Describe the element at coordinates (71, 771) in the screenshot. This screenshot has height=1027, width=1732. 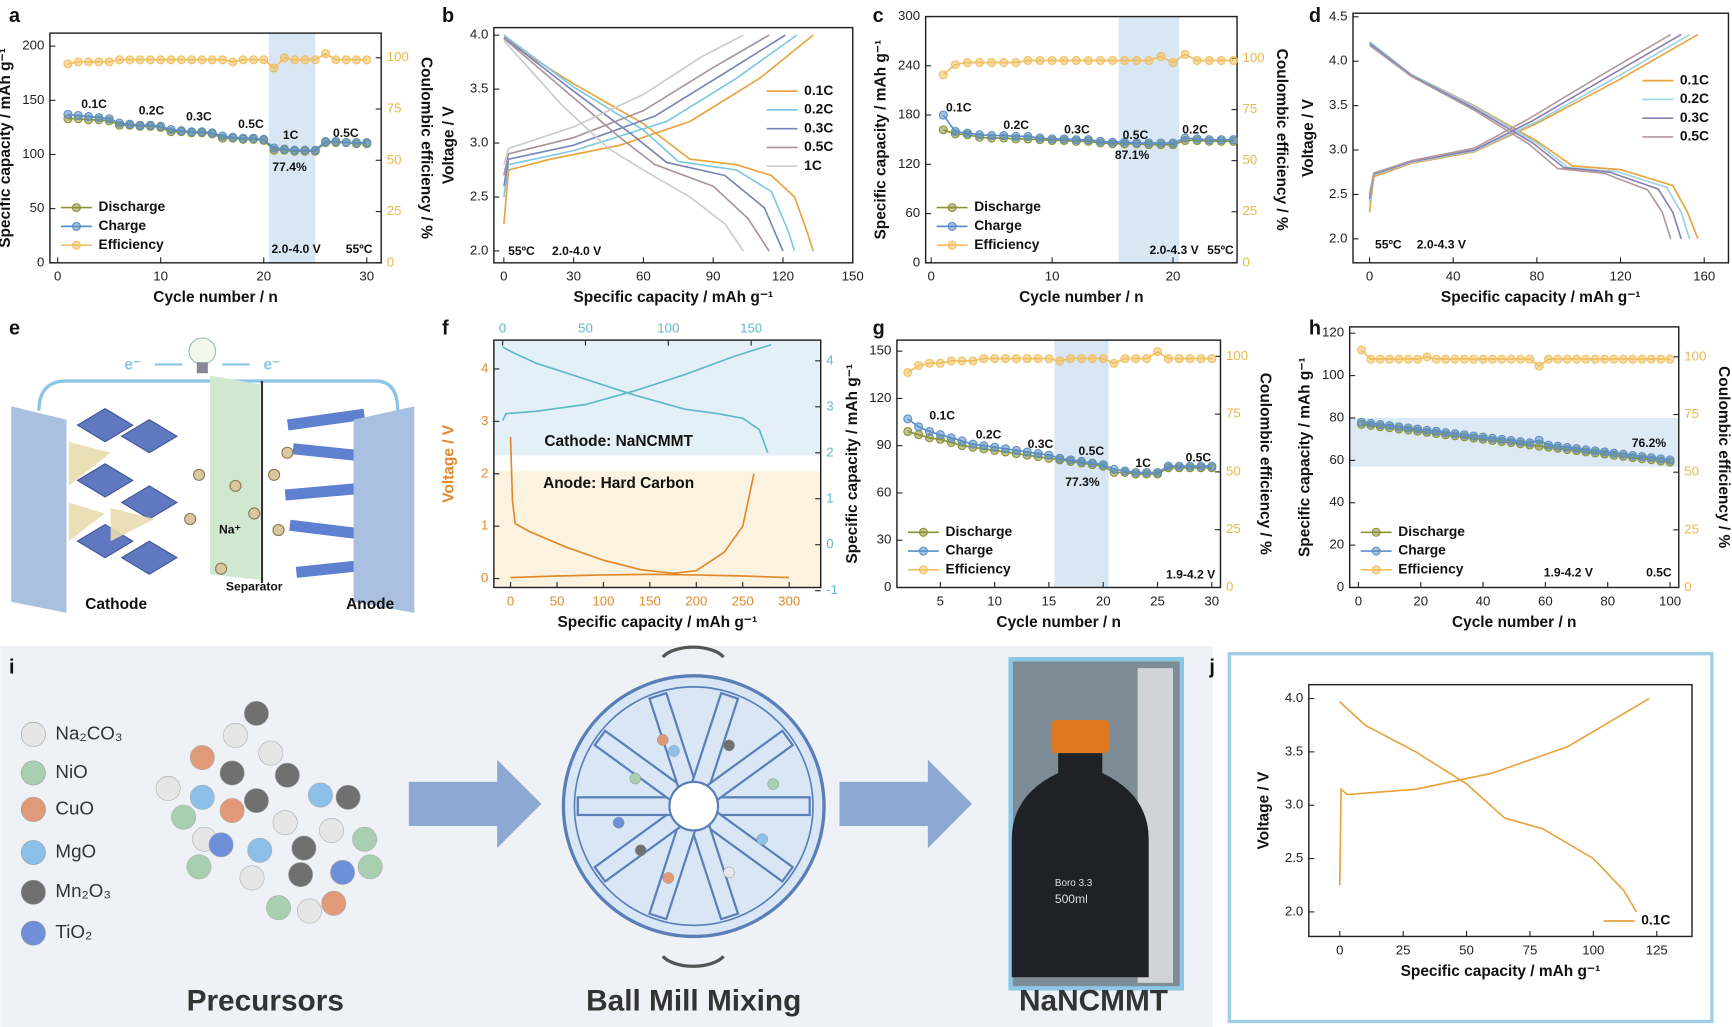
I see `precursor-label: NiO` at that location.